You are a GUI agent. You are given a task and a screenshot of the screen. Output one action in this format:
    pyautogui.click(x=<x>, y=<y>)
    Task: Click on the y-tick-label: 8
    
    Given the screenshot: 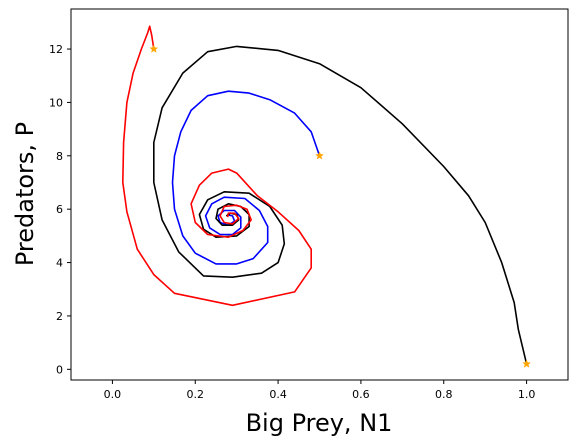 What is the action you would take?
    pyautogui.click(x=59, y=156)
    